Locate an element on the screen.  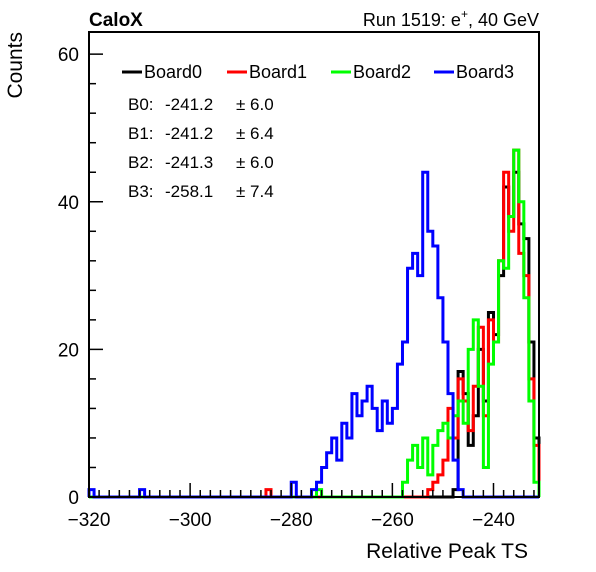
legend-label: Board2 is located at coordinates (382, 72).